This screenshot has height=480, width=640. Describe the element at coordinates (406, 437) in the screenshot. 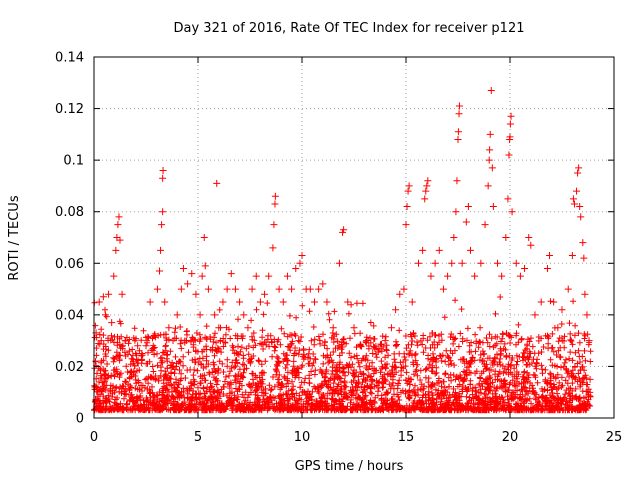

I see `x-tick-label: 15` at that location.